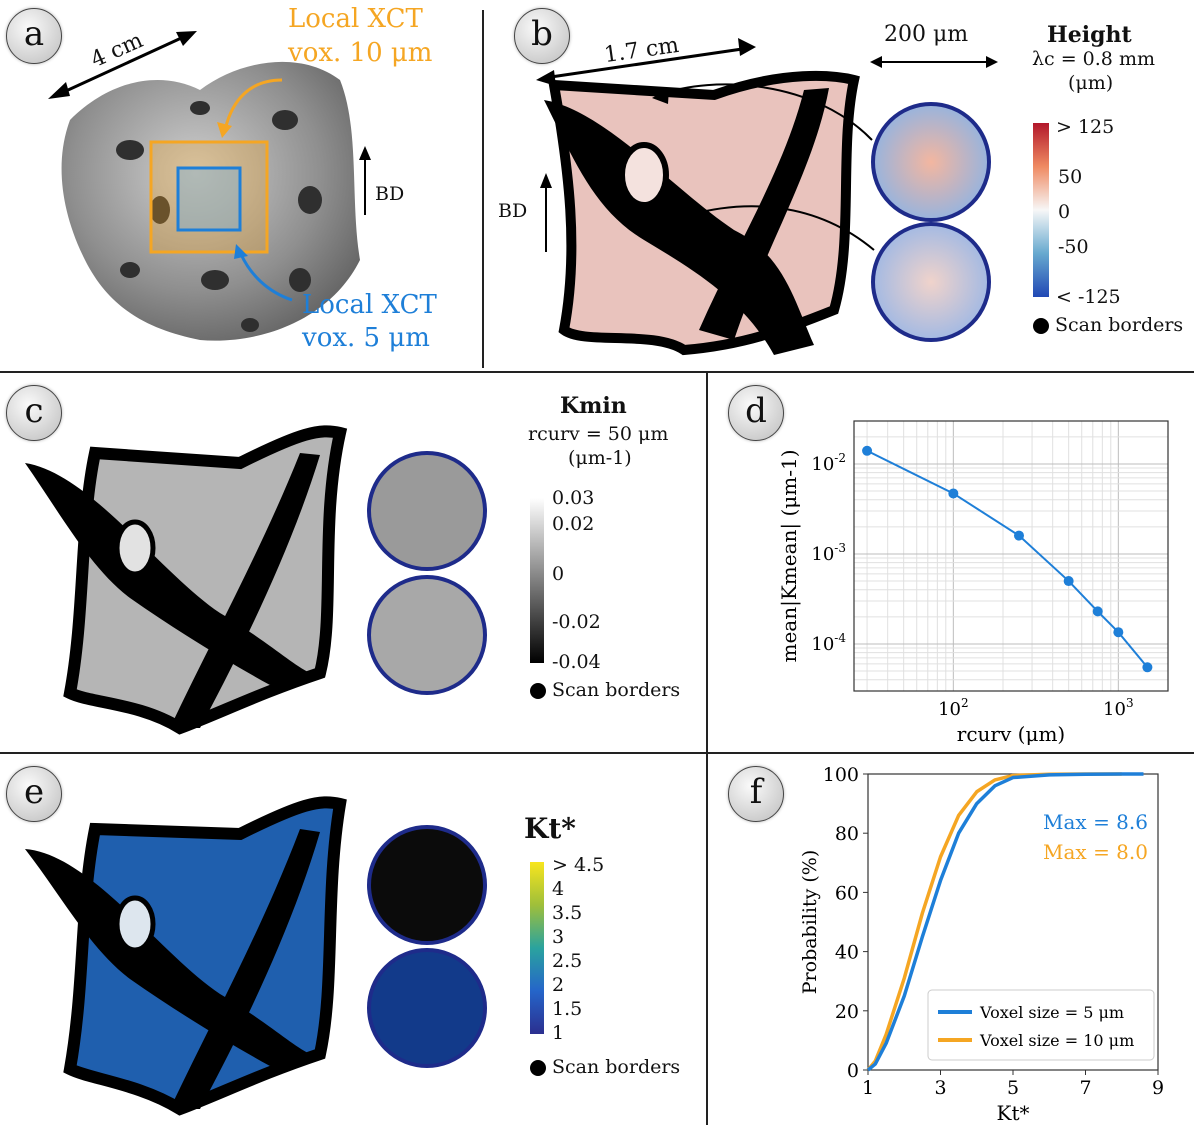 This screenshot has height=1125, width=1194. Describe the element at coordinates (1093, 59) in the screenshot. I see `height-legend-lambda: λc = 0.8 mm` at that location.